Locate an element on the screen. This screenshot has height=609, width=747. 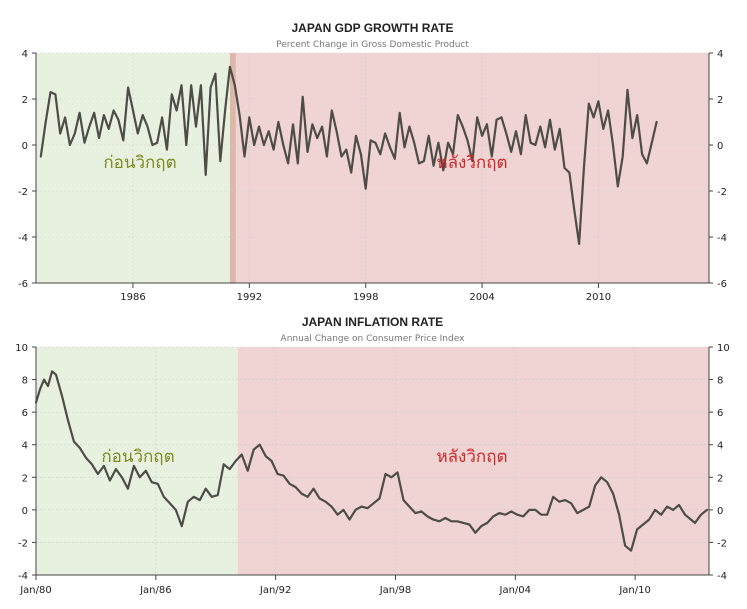
chart-subtitle: Annual Change on Consumer Price Index is located at coordinates (373, 339).